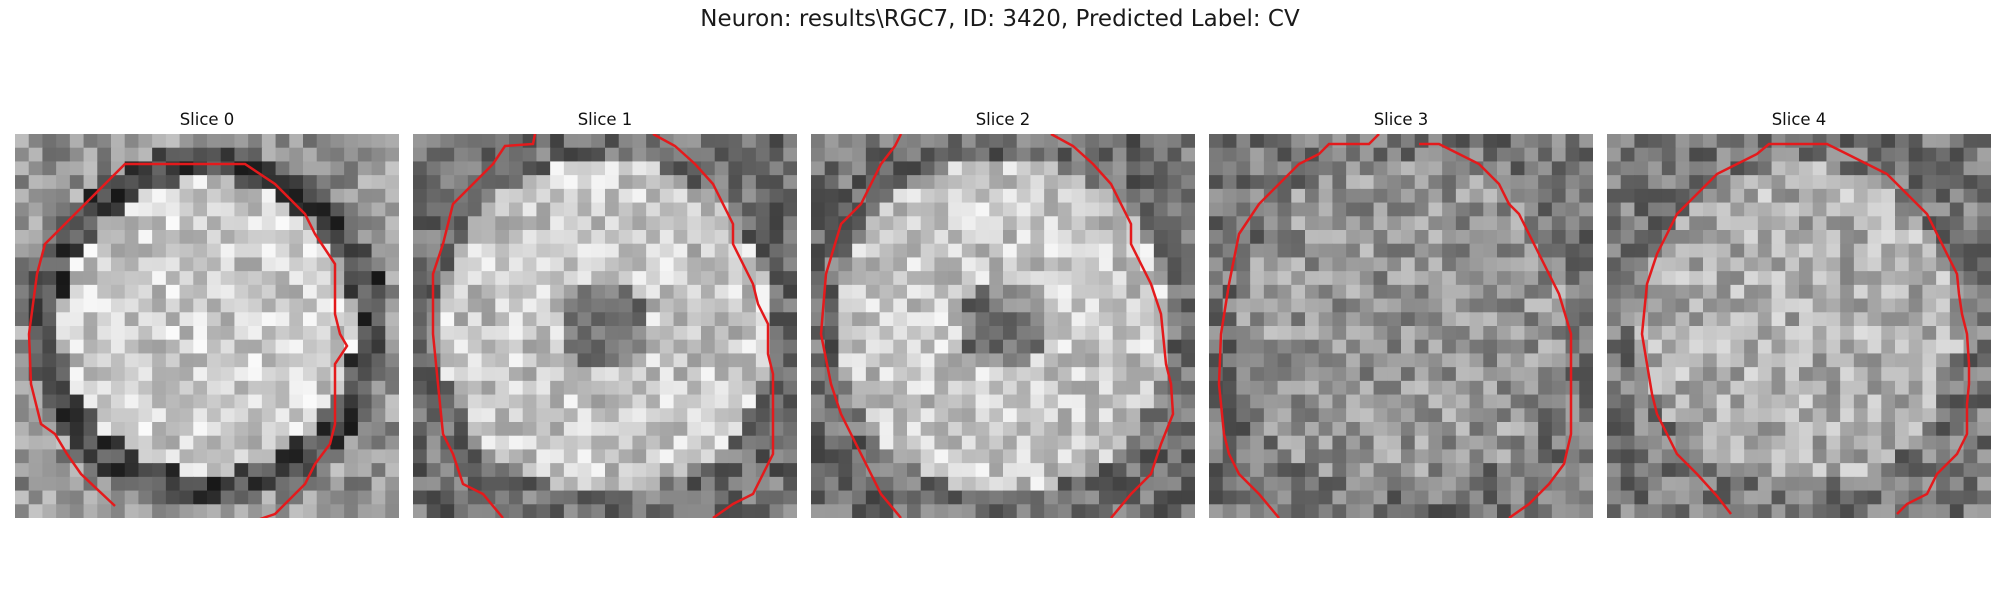 Image resolution: width=2000 pixels, height=600 pixels. I want to click on slice-title: Slice 1, so click(605, 119).